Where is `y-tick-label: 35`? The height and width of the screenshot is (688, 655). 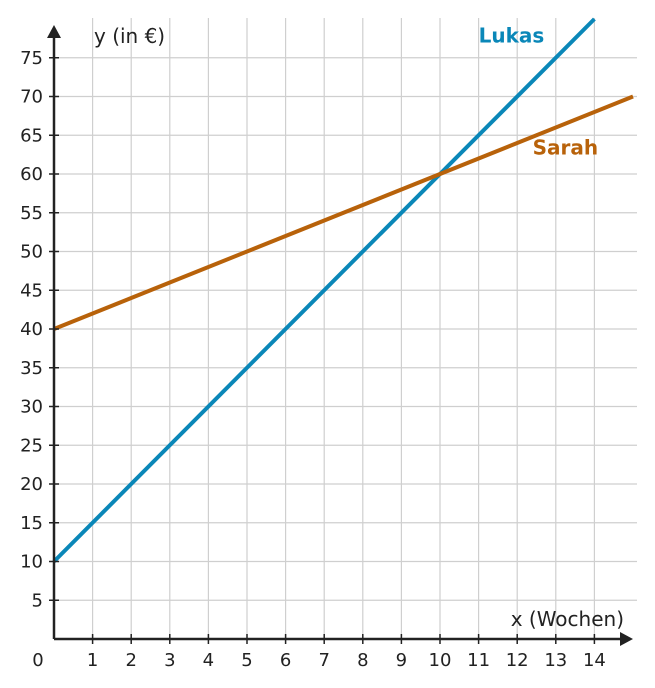
y-tick-label: 35 is located at coordinates (31, 368).